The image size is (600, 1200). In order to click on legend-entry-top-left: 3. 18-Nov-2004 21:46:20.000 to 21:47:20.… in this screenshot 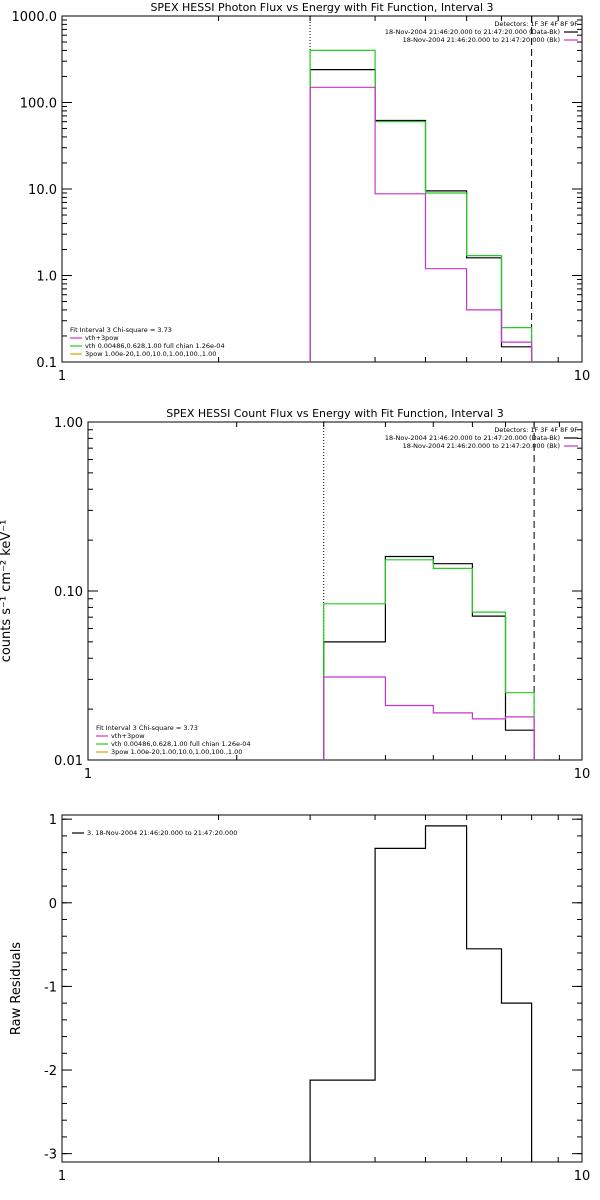, I will do `click(162, 833)`.